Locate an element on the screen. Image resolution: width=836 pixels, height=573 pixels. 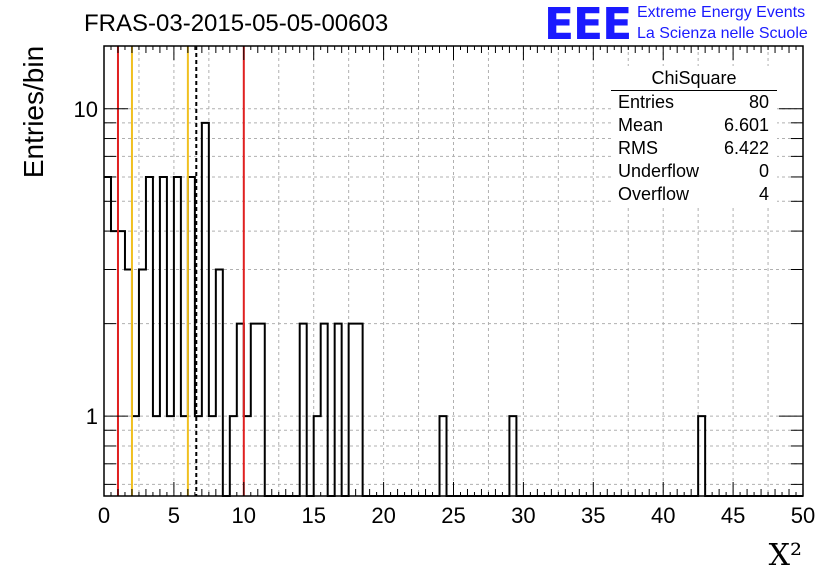
stats-row: Underflow 0 is located at coordinates (694, 171).